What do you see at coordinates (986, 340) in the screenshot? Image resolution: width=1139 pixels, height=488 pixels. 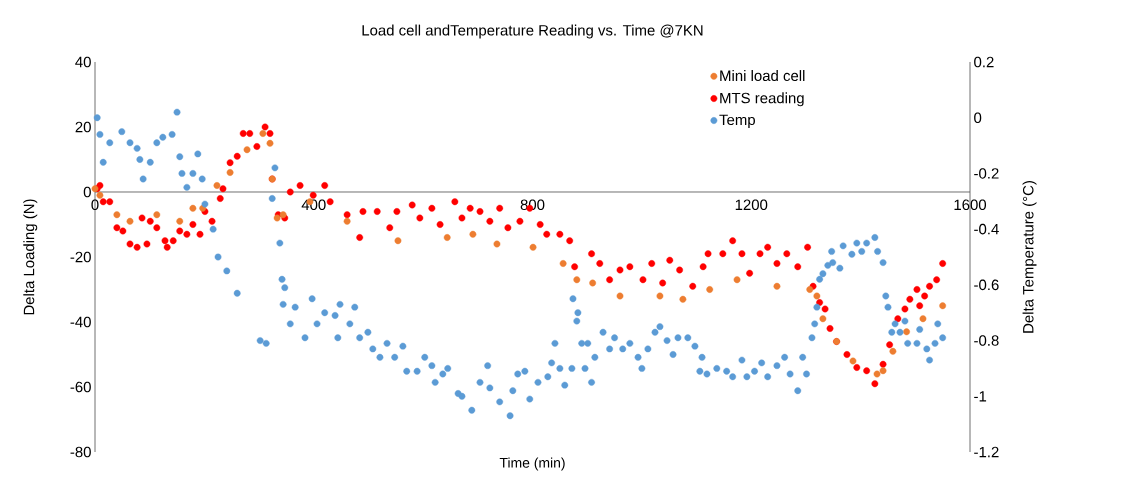 I see `y2-tick-label: -0.8` at bounding box center [986, 340].